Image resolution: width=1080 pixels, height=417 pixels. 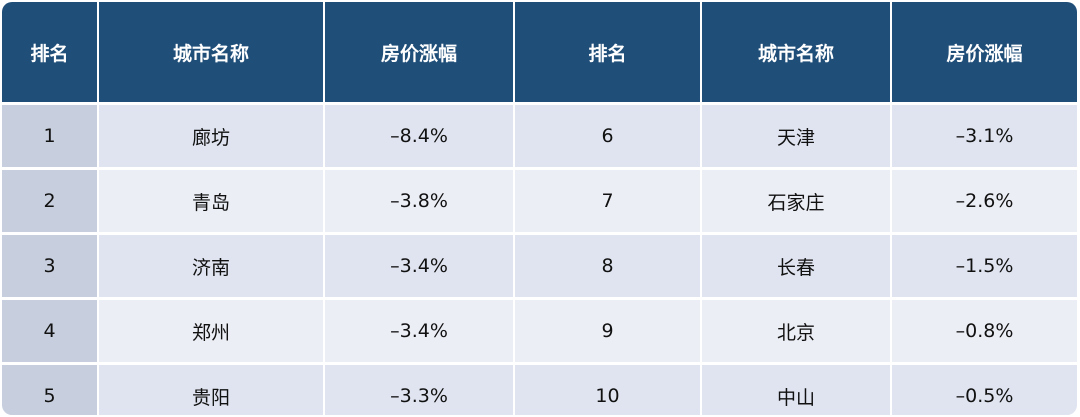 I want to click on rank-cell: 3, so click(x=50, y=265).